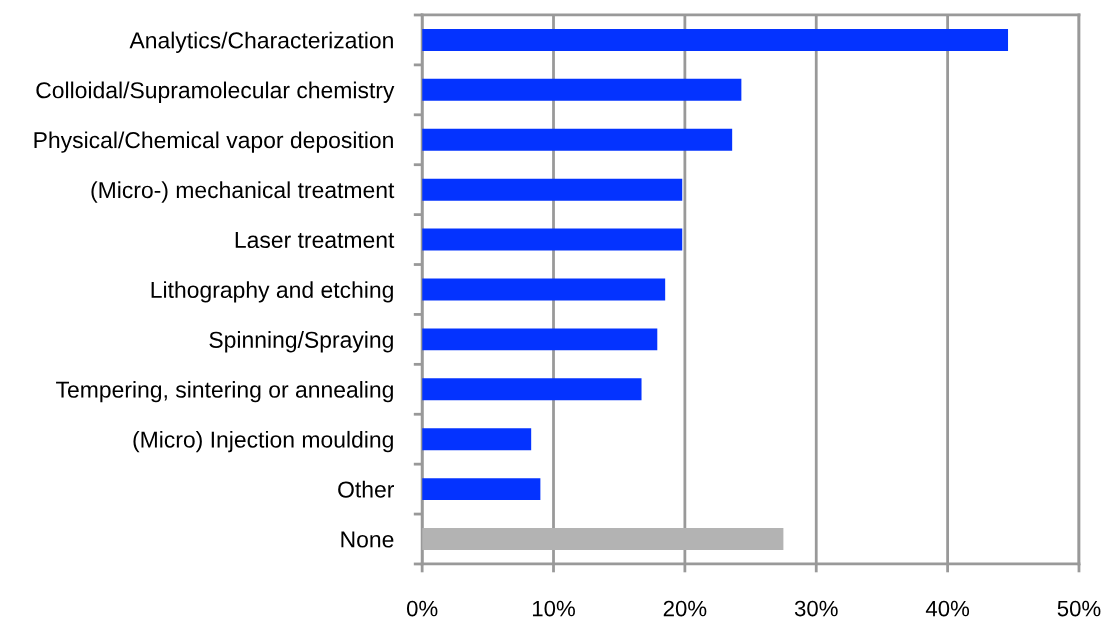 Image resolution: width=1108 pixels, height=619 pixels. I want to click on y-tick-label: Laser treatment, so click(315, 240).